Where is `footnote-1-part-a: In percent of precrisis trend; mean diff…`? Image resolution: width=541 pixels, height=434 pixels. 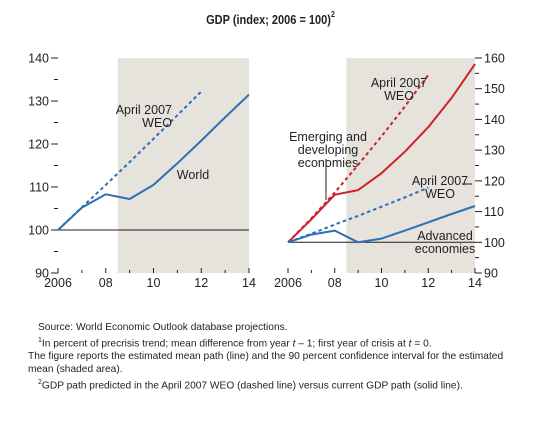 footnote-1-part-a: In percent of precrisis trend; mean diff… is located at coordinates (167, 344).